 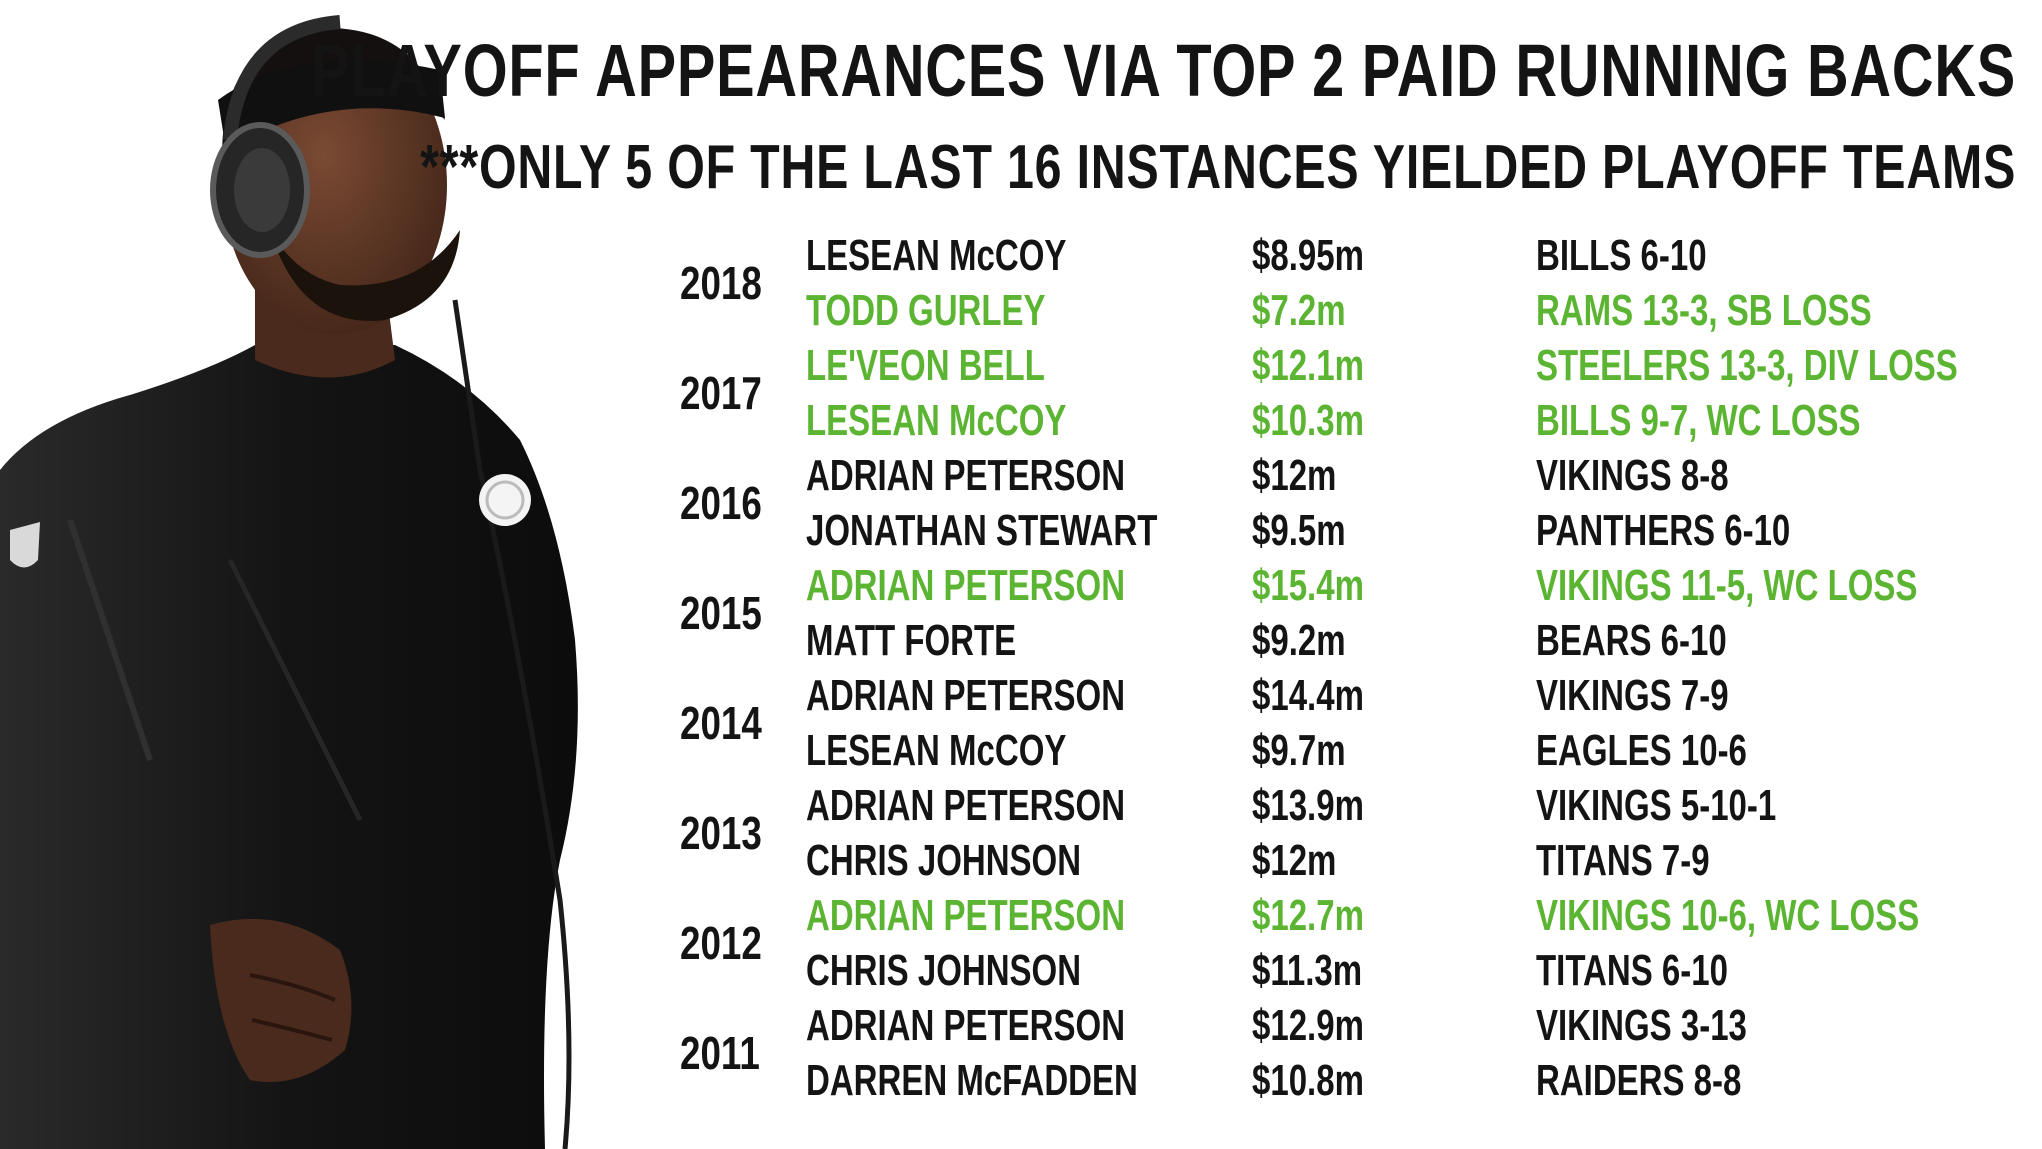 I want to click on team-record: VIKINGS 8-8, so click(x=1632, y=475).